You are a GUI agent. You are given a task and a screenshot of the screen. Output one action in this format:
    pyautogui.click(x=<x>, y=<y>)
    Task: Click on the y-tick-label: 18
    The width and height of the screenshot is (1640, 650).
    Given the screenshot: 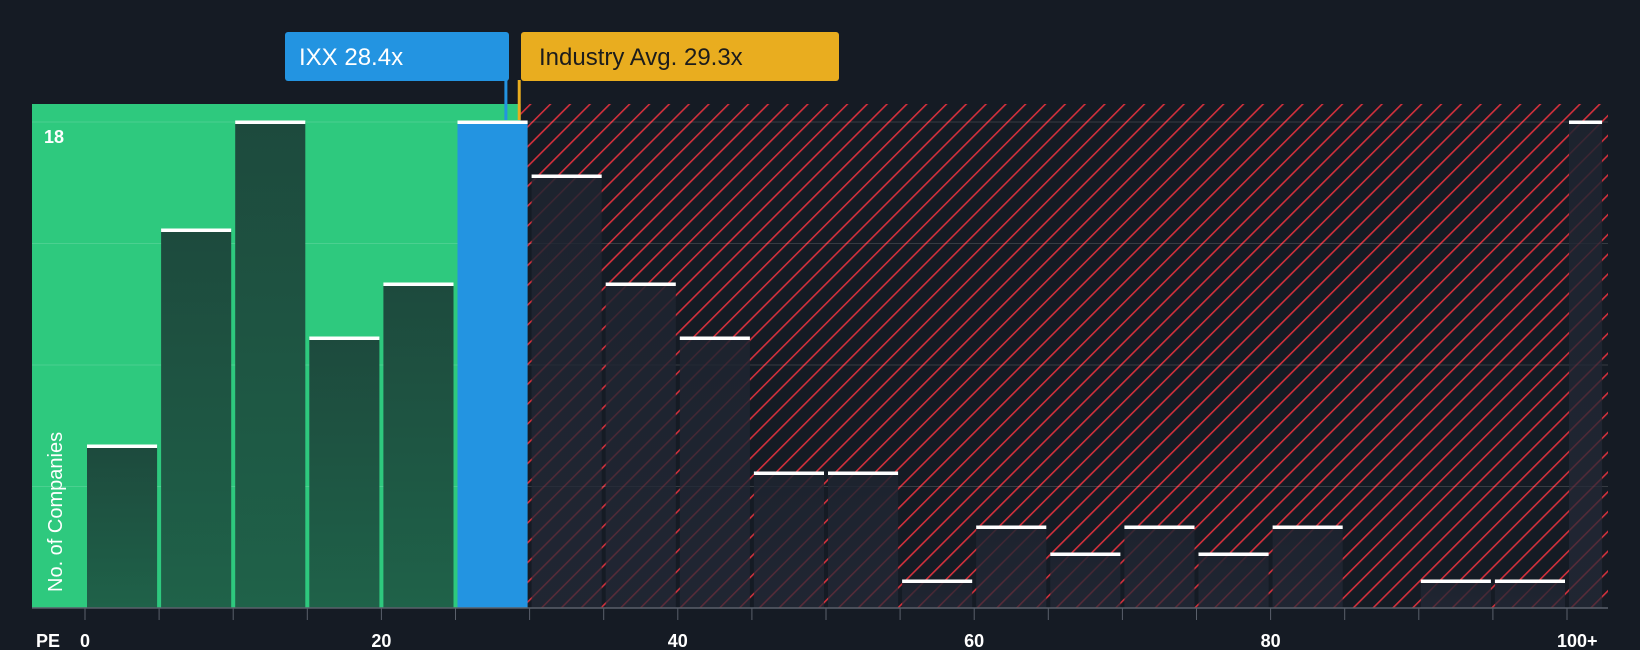 What is the action you would take?
    pyautogui.click(x=54, y=137)
    